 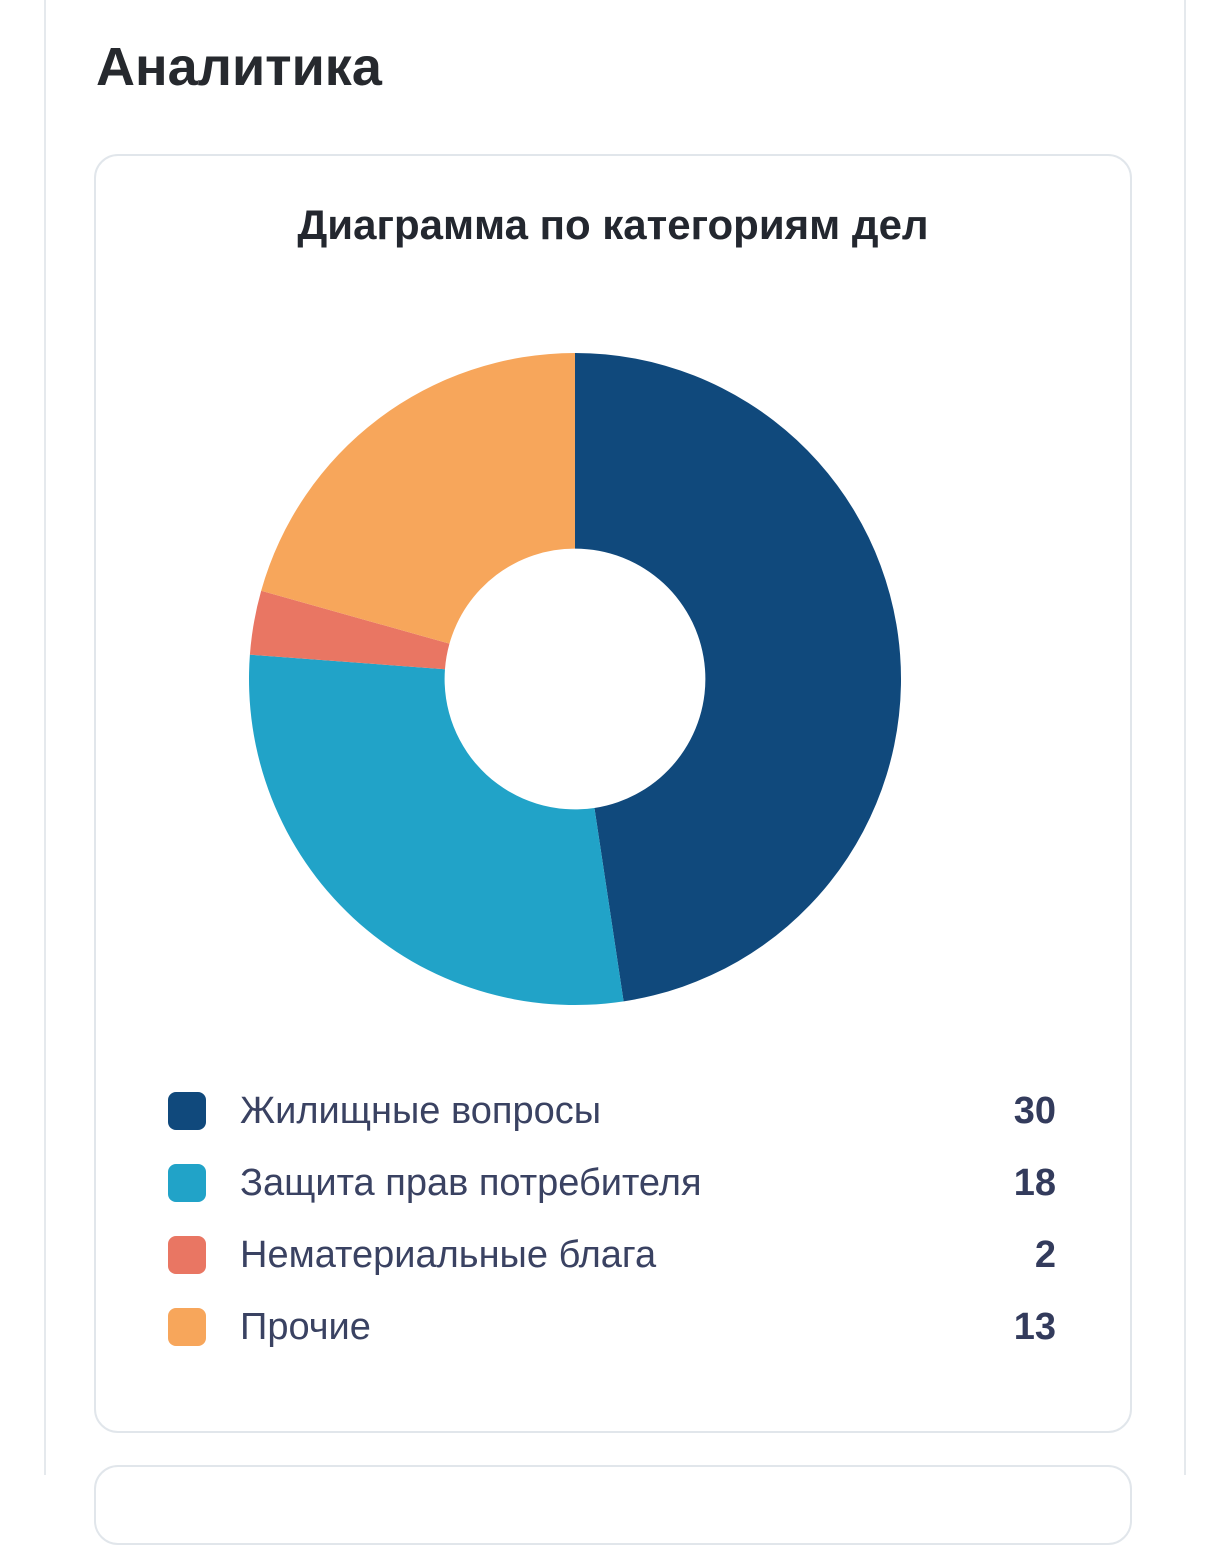 I want to click on legend-item-2: Нематериальные блага 2, so click(x=612, y=1255).